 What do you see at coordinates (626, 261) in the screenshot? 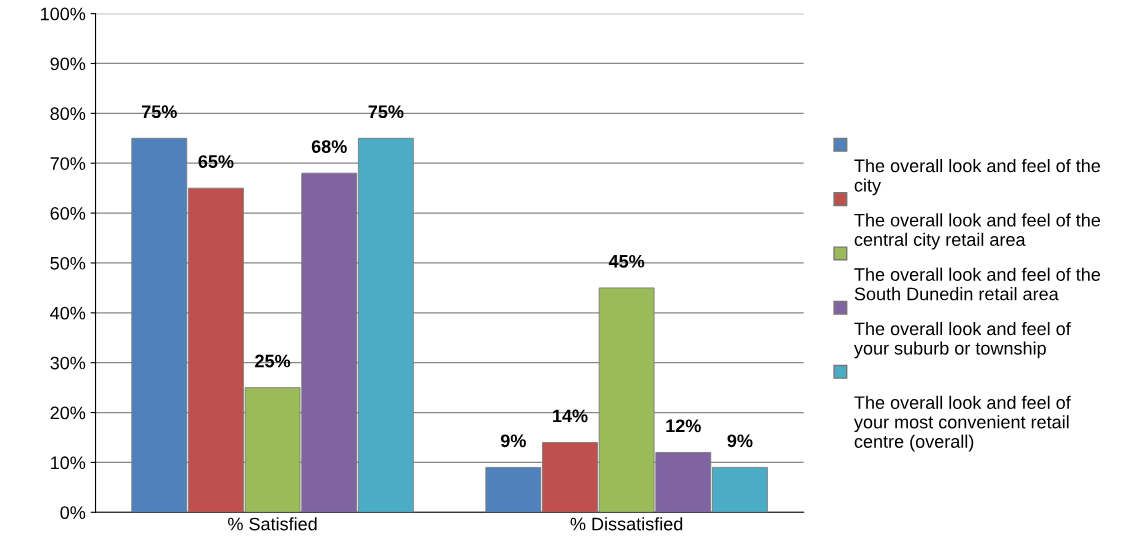
I see `data-label: 45%` at bounding box center [626, 261].